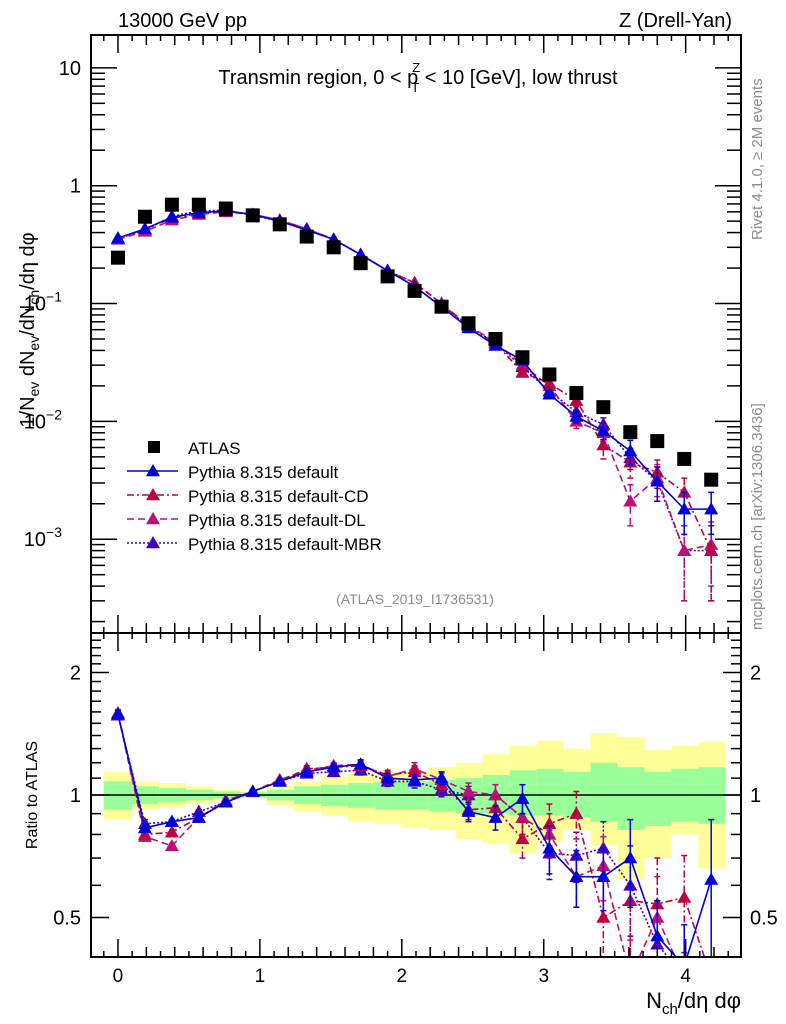  I want to click on ratio-y-tick-label-left: 0.5, so click(67, 919).